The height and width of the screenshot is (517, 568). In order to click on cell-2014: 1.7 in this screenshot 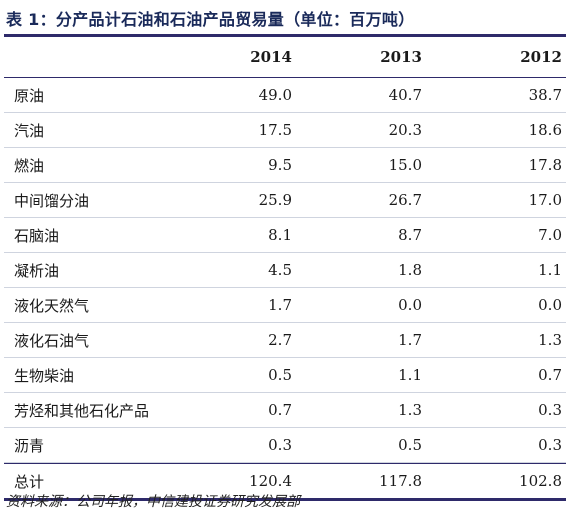, I will do `click(280, 305)`.